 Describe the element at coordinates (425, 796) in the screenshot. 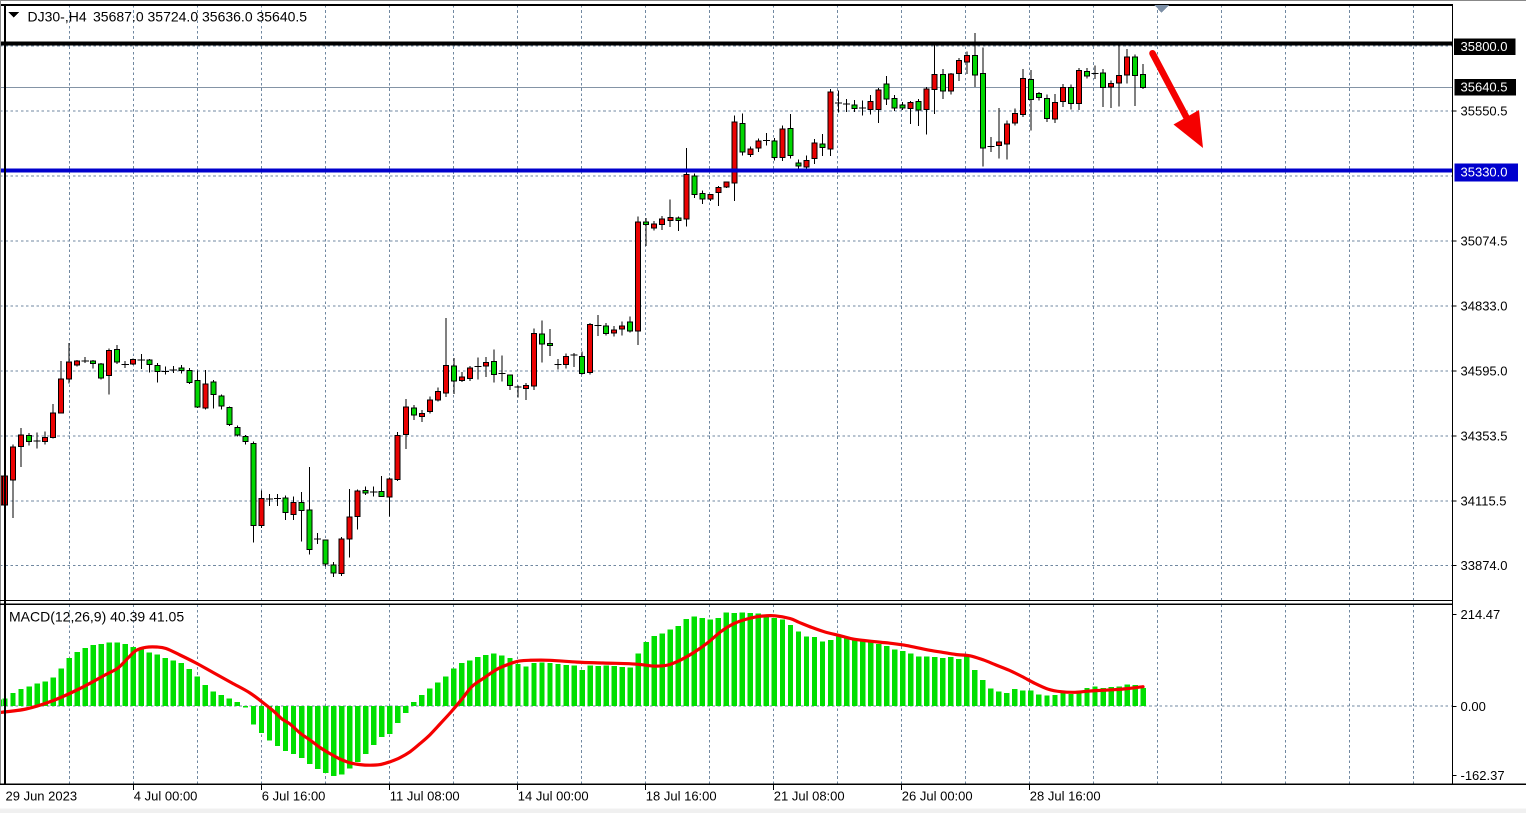

I see `svg-text: 11 Jul 08:00` at that location.